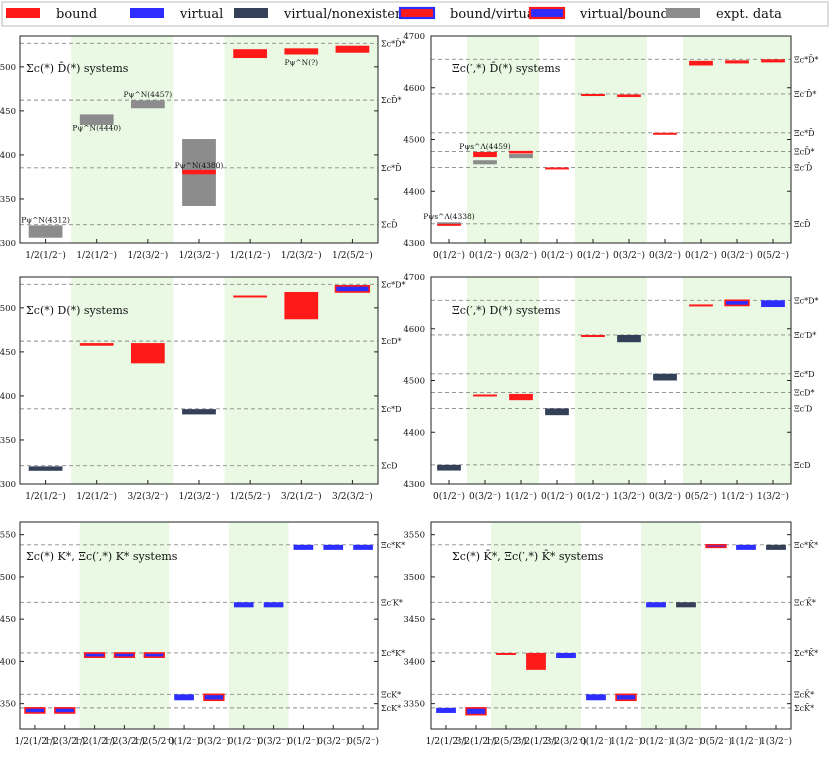 This screenshot has height=757, width=830. Describe the element at coordinates (414, 620) in the screenshot. I see `y-tick-label: 3450` at that location.